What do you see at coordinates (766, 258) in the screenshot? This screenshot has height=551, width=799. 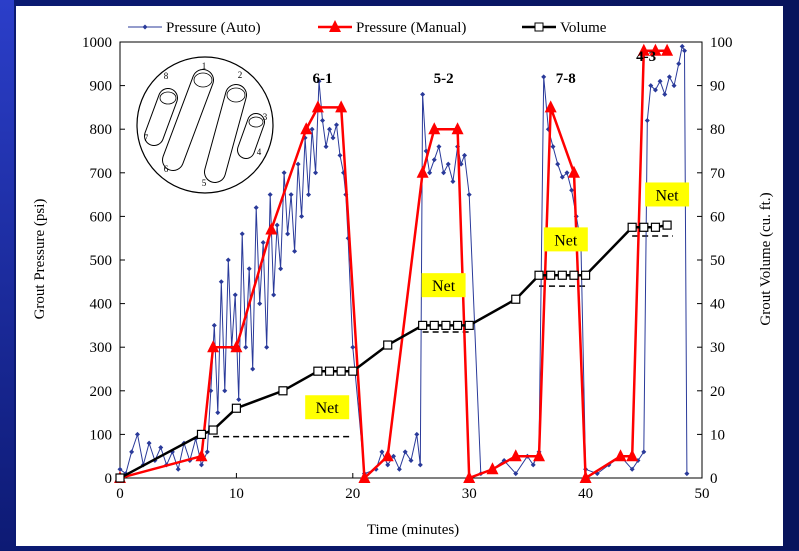 I see `y2-axis-title: Grout Volume (cu. ft.)` at bounding box center [766, 258].